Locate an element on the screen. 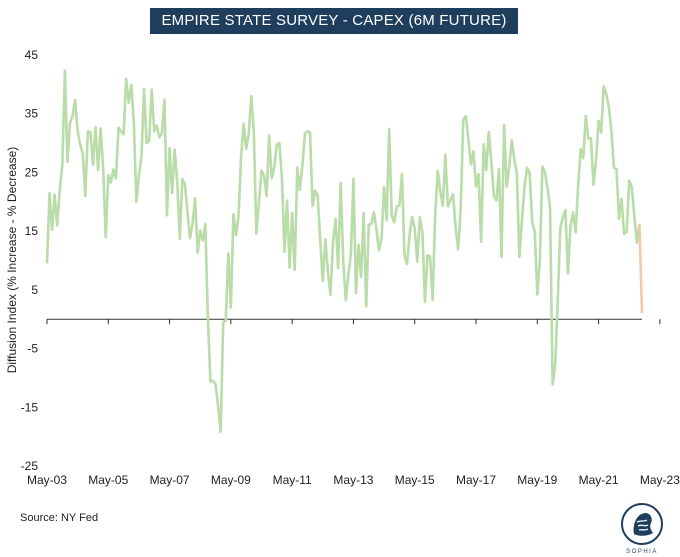 This screenshot has height=557, width=680. x-tick-label: May-17 is located at coordinates (476, 480).